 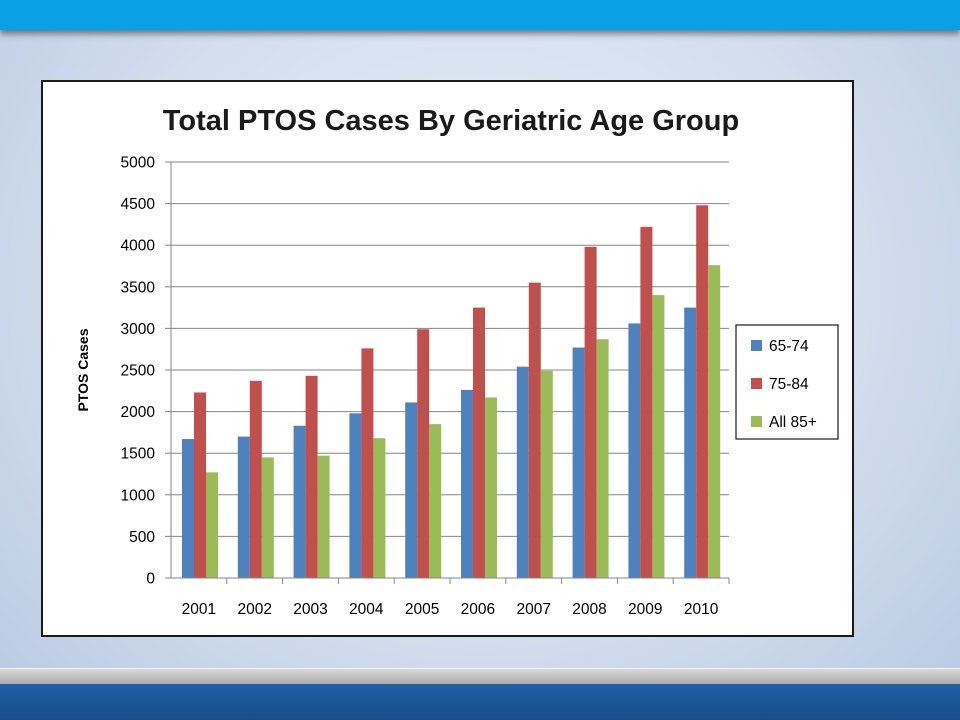 What do you see at coordinates (478, 609) in the screenshot?
I see `x-tick-label: 2006` at bounding box center [478, 609].